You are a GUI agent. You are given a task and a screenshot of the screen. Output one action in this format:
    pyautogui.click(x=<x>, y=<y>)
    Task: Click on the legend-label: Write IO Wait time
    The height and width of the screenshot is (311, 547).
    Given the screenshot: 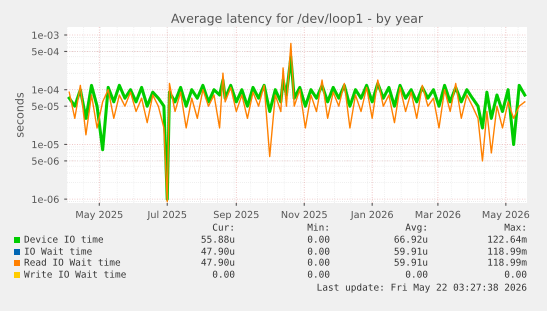 What is the action you would take?
    pyautogui.click(x=75, y=274)
    